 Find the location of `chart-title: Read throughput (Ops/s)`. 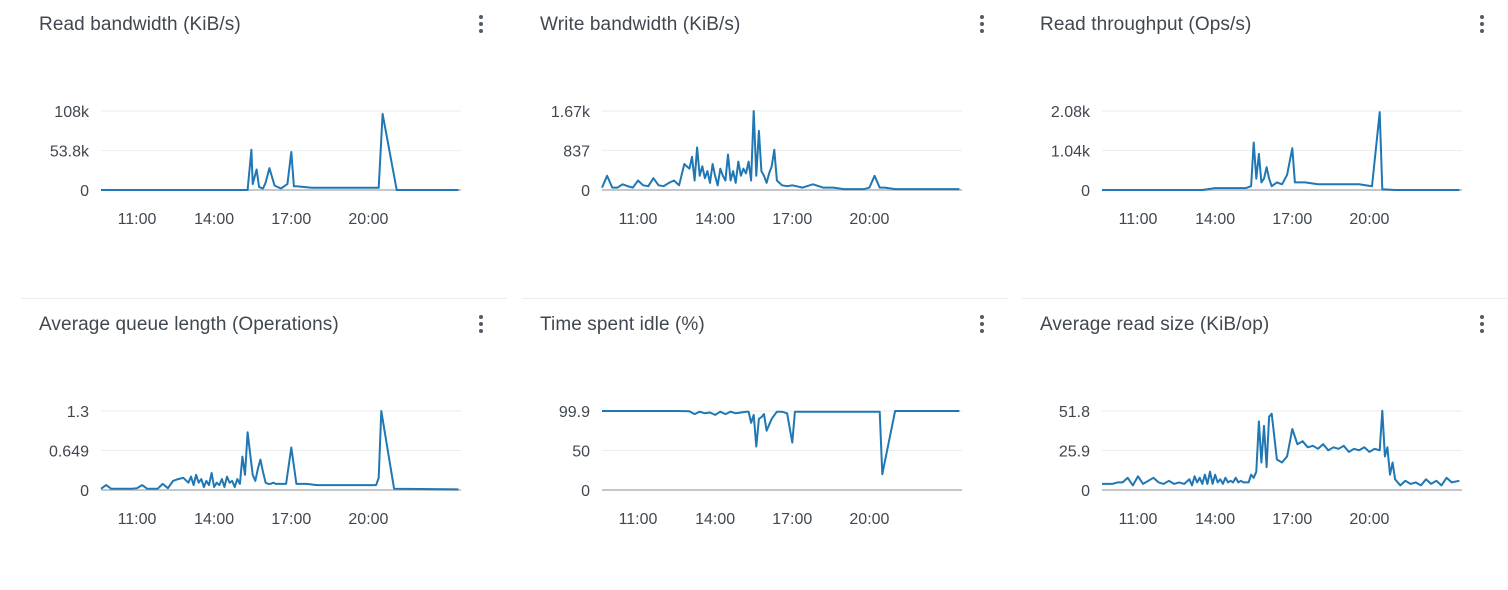

chart-title: Read throughput (Ops/s) is located at coordinates (1146, 24).